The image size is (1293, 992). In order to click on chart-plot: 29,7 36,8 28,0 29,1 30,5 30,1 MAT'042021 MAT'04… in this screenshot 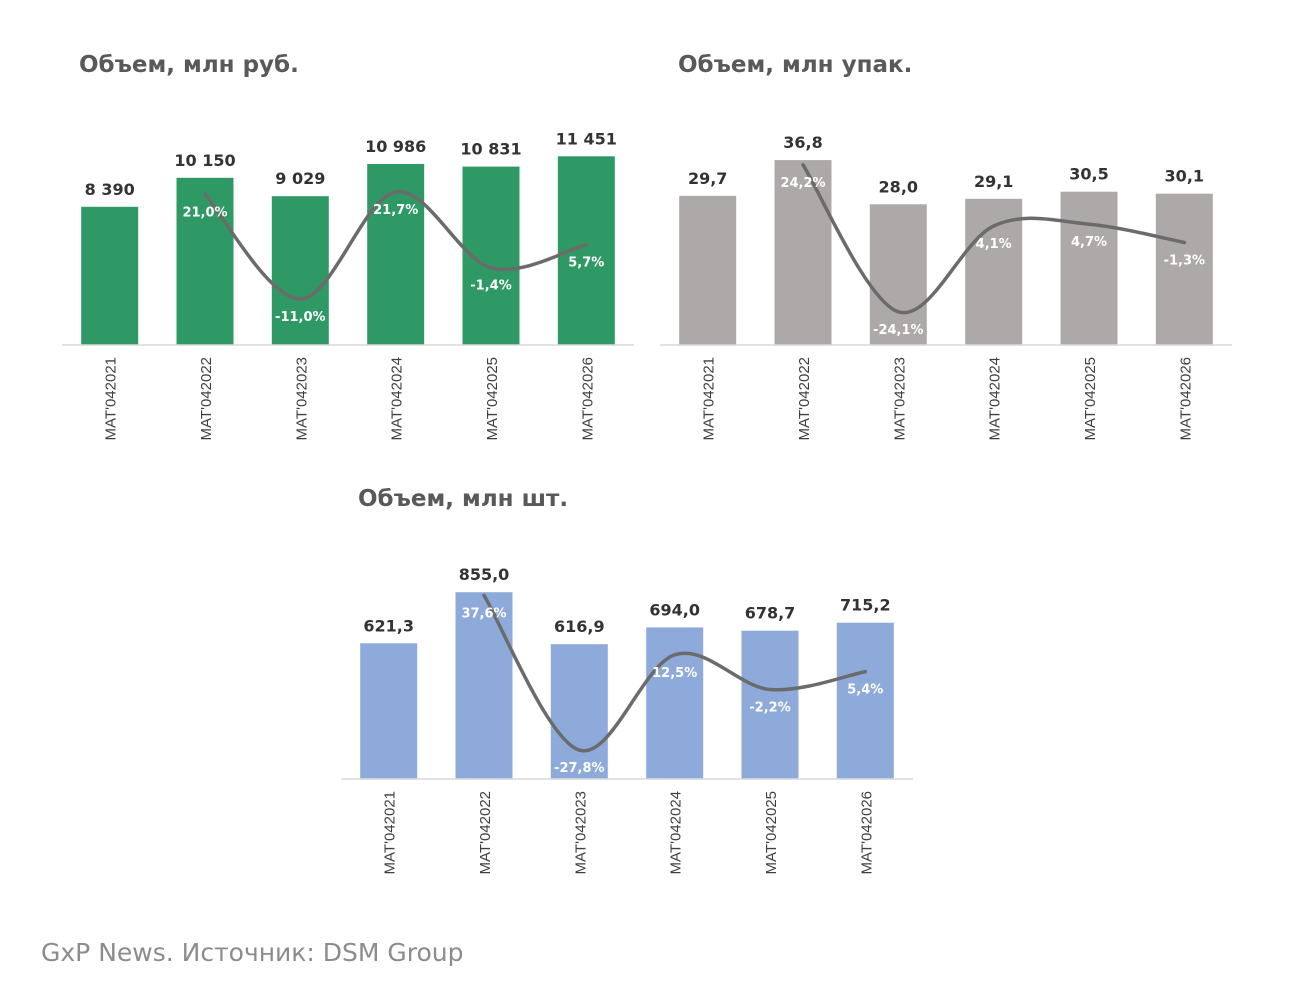, I will do `click(946, 286)`.